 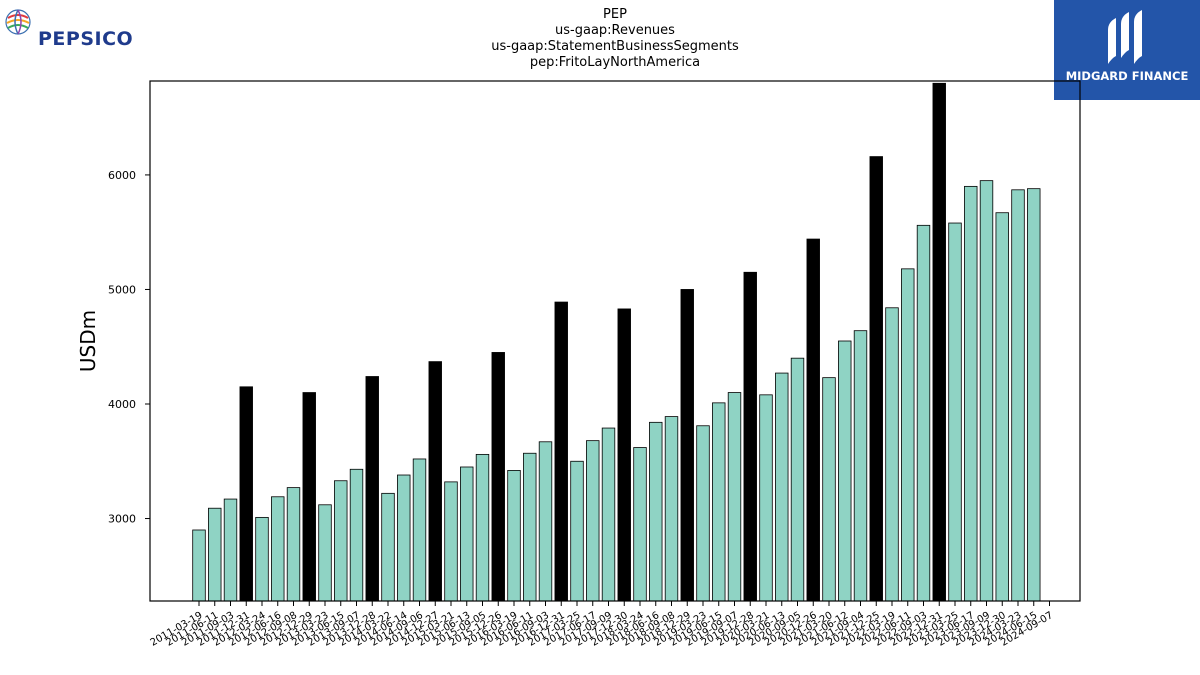 What do you see at coordinates (1125, 37) in the screenshot?
I see `midgard-finance-emblem-icon` at bounding box center [1125, 37].